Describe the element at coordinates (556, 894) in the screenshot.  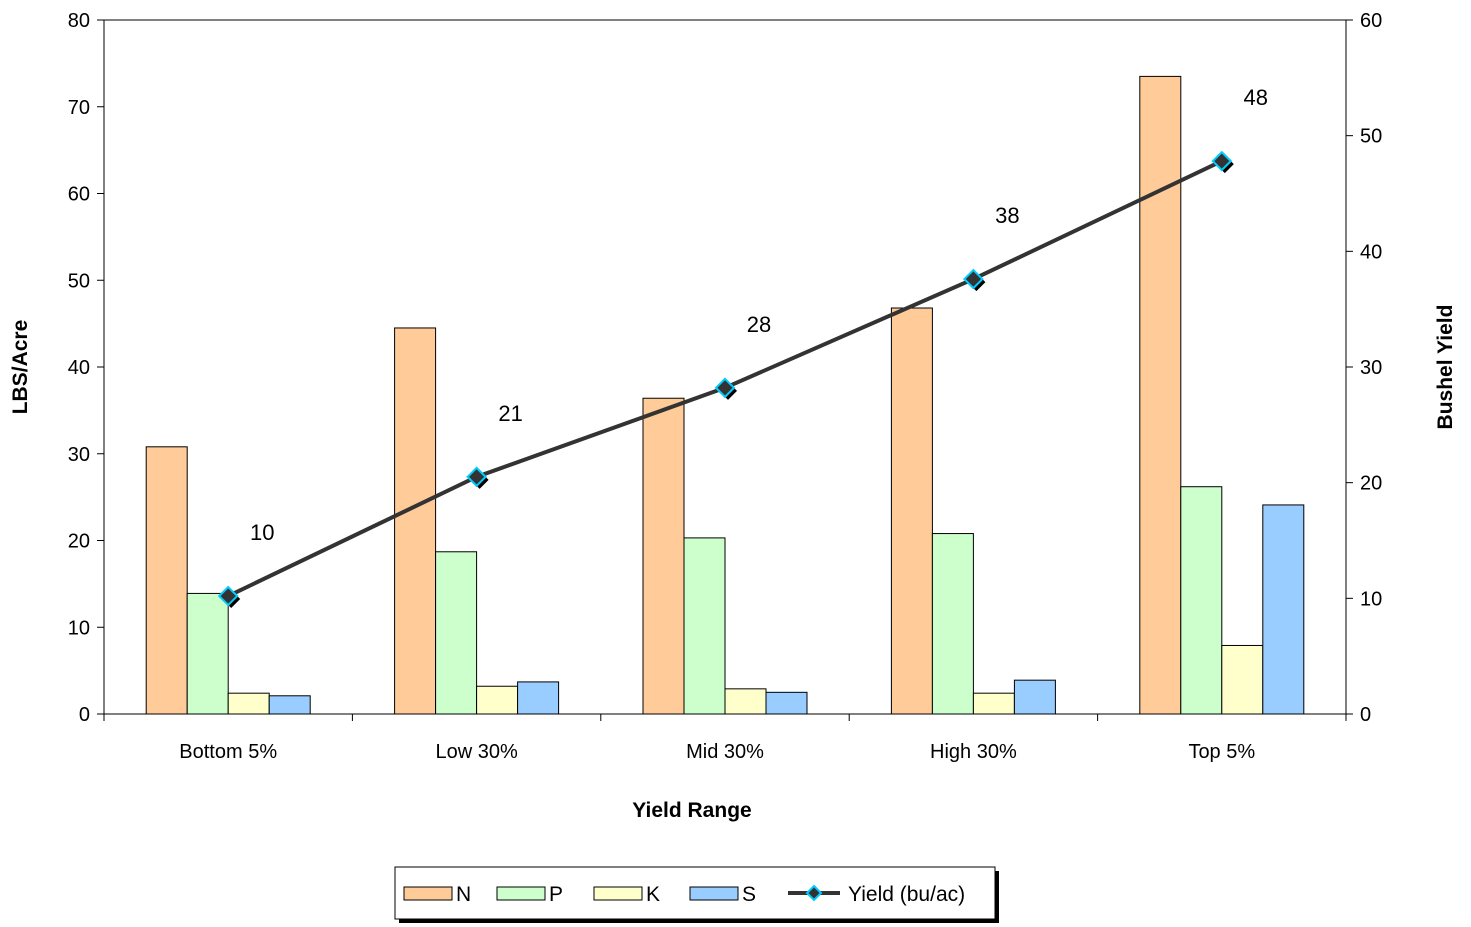
I see `legend-label: P` at that location.